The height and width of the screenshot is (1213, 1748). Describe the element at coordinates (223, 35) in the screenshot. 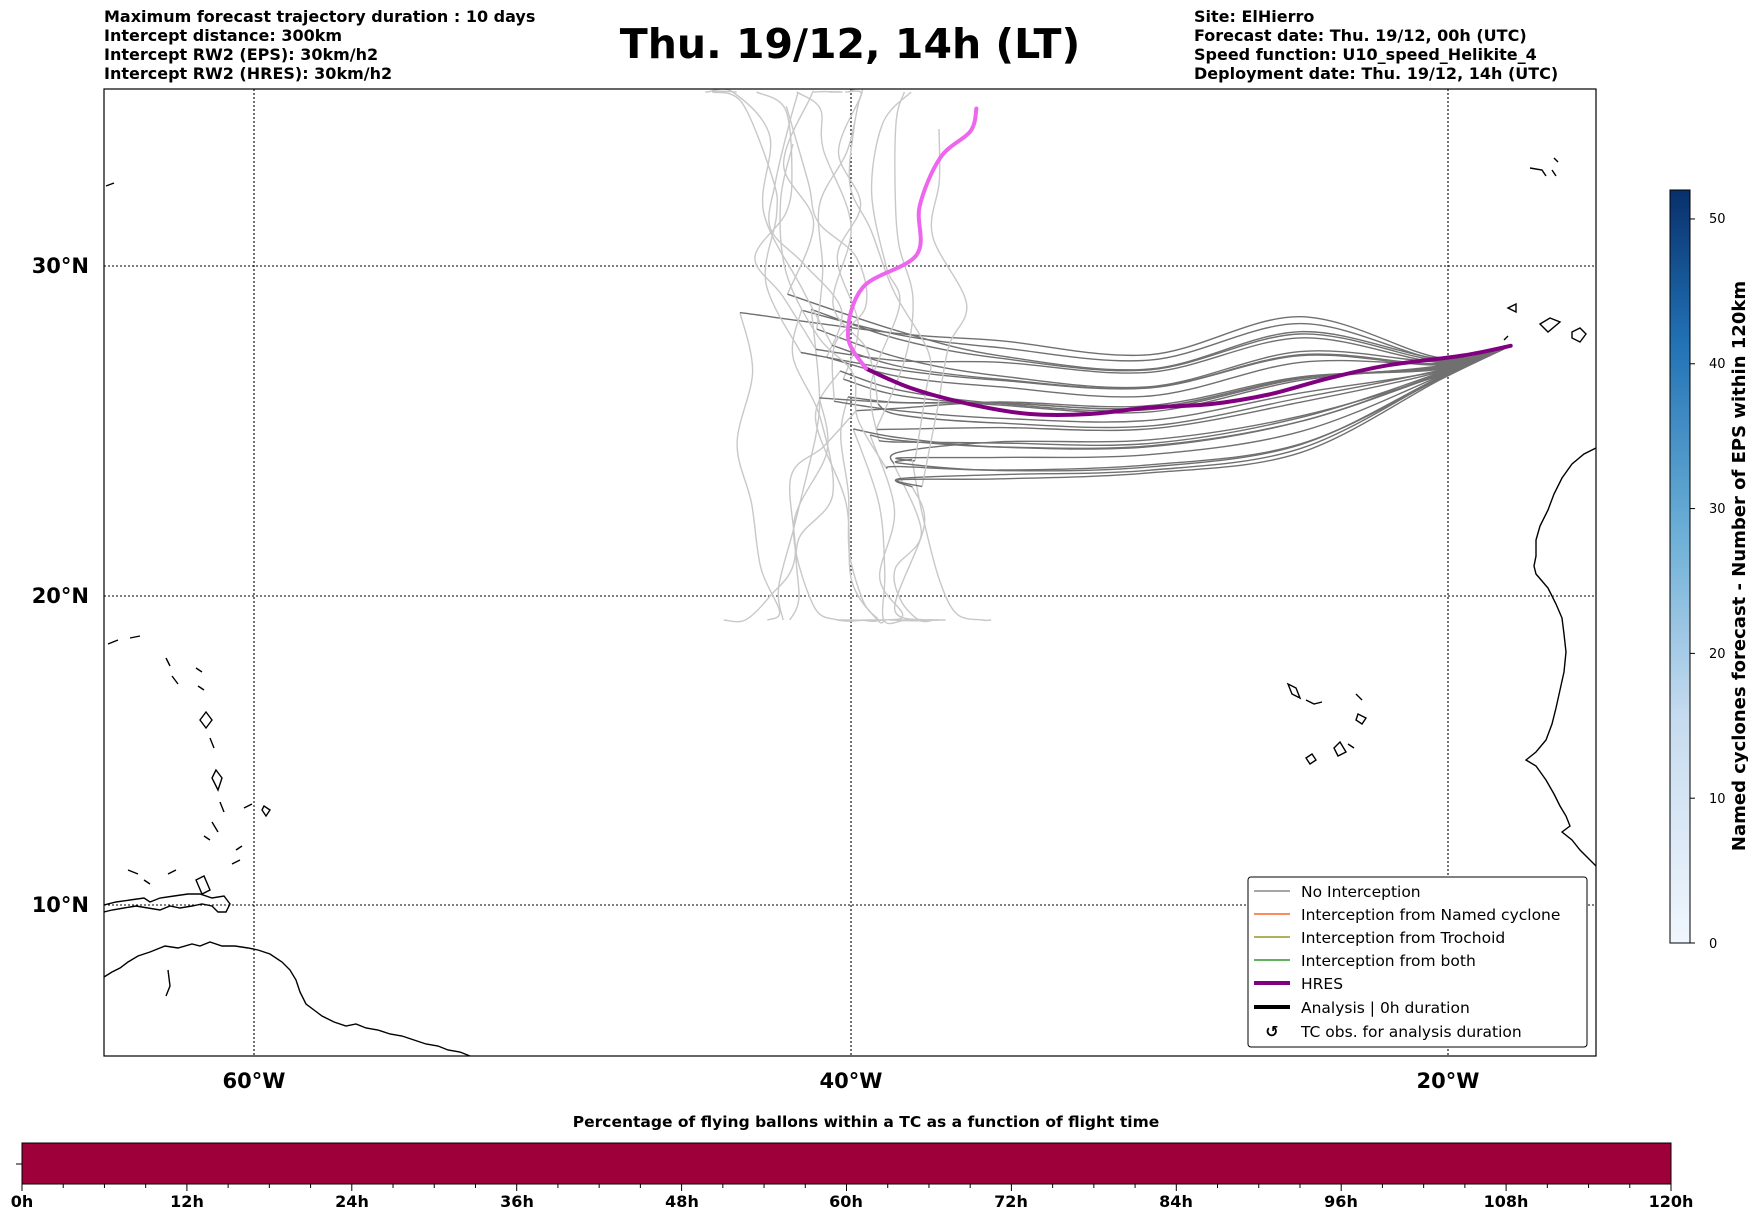

I see `info-line: Intercept distance: 300km` at that location.